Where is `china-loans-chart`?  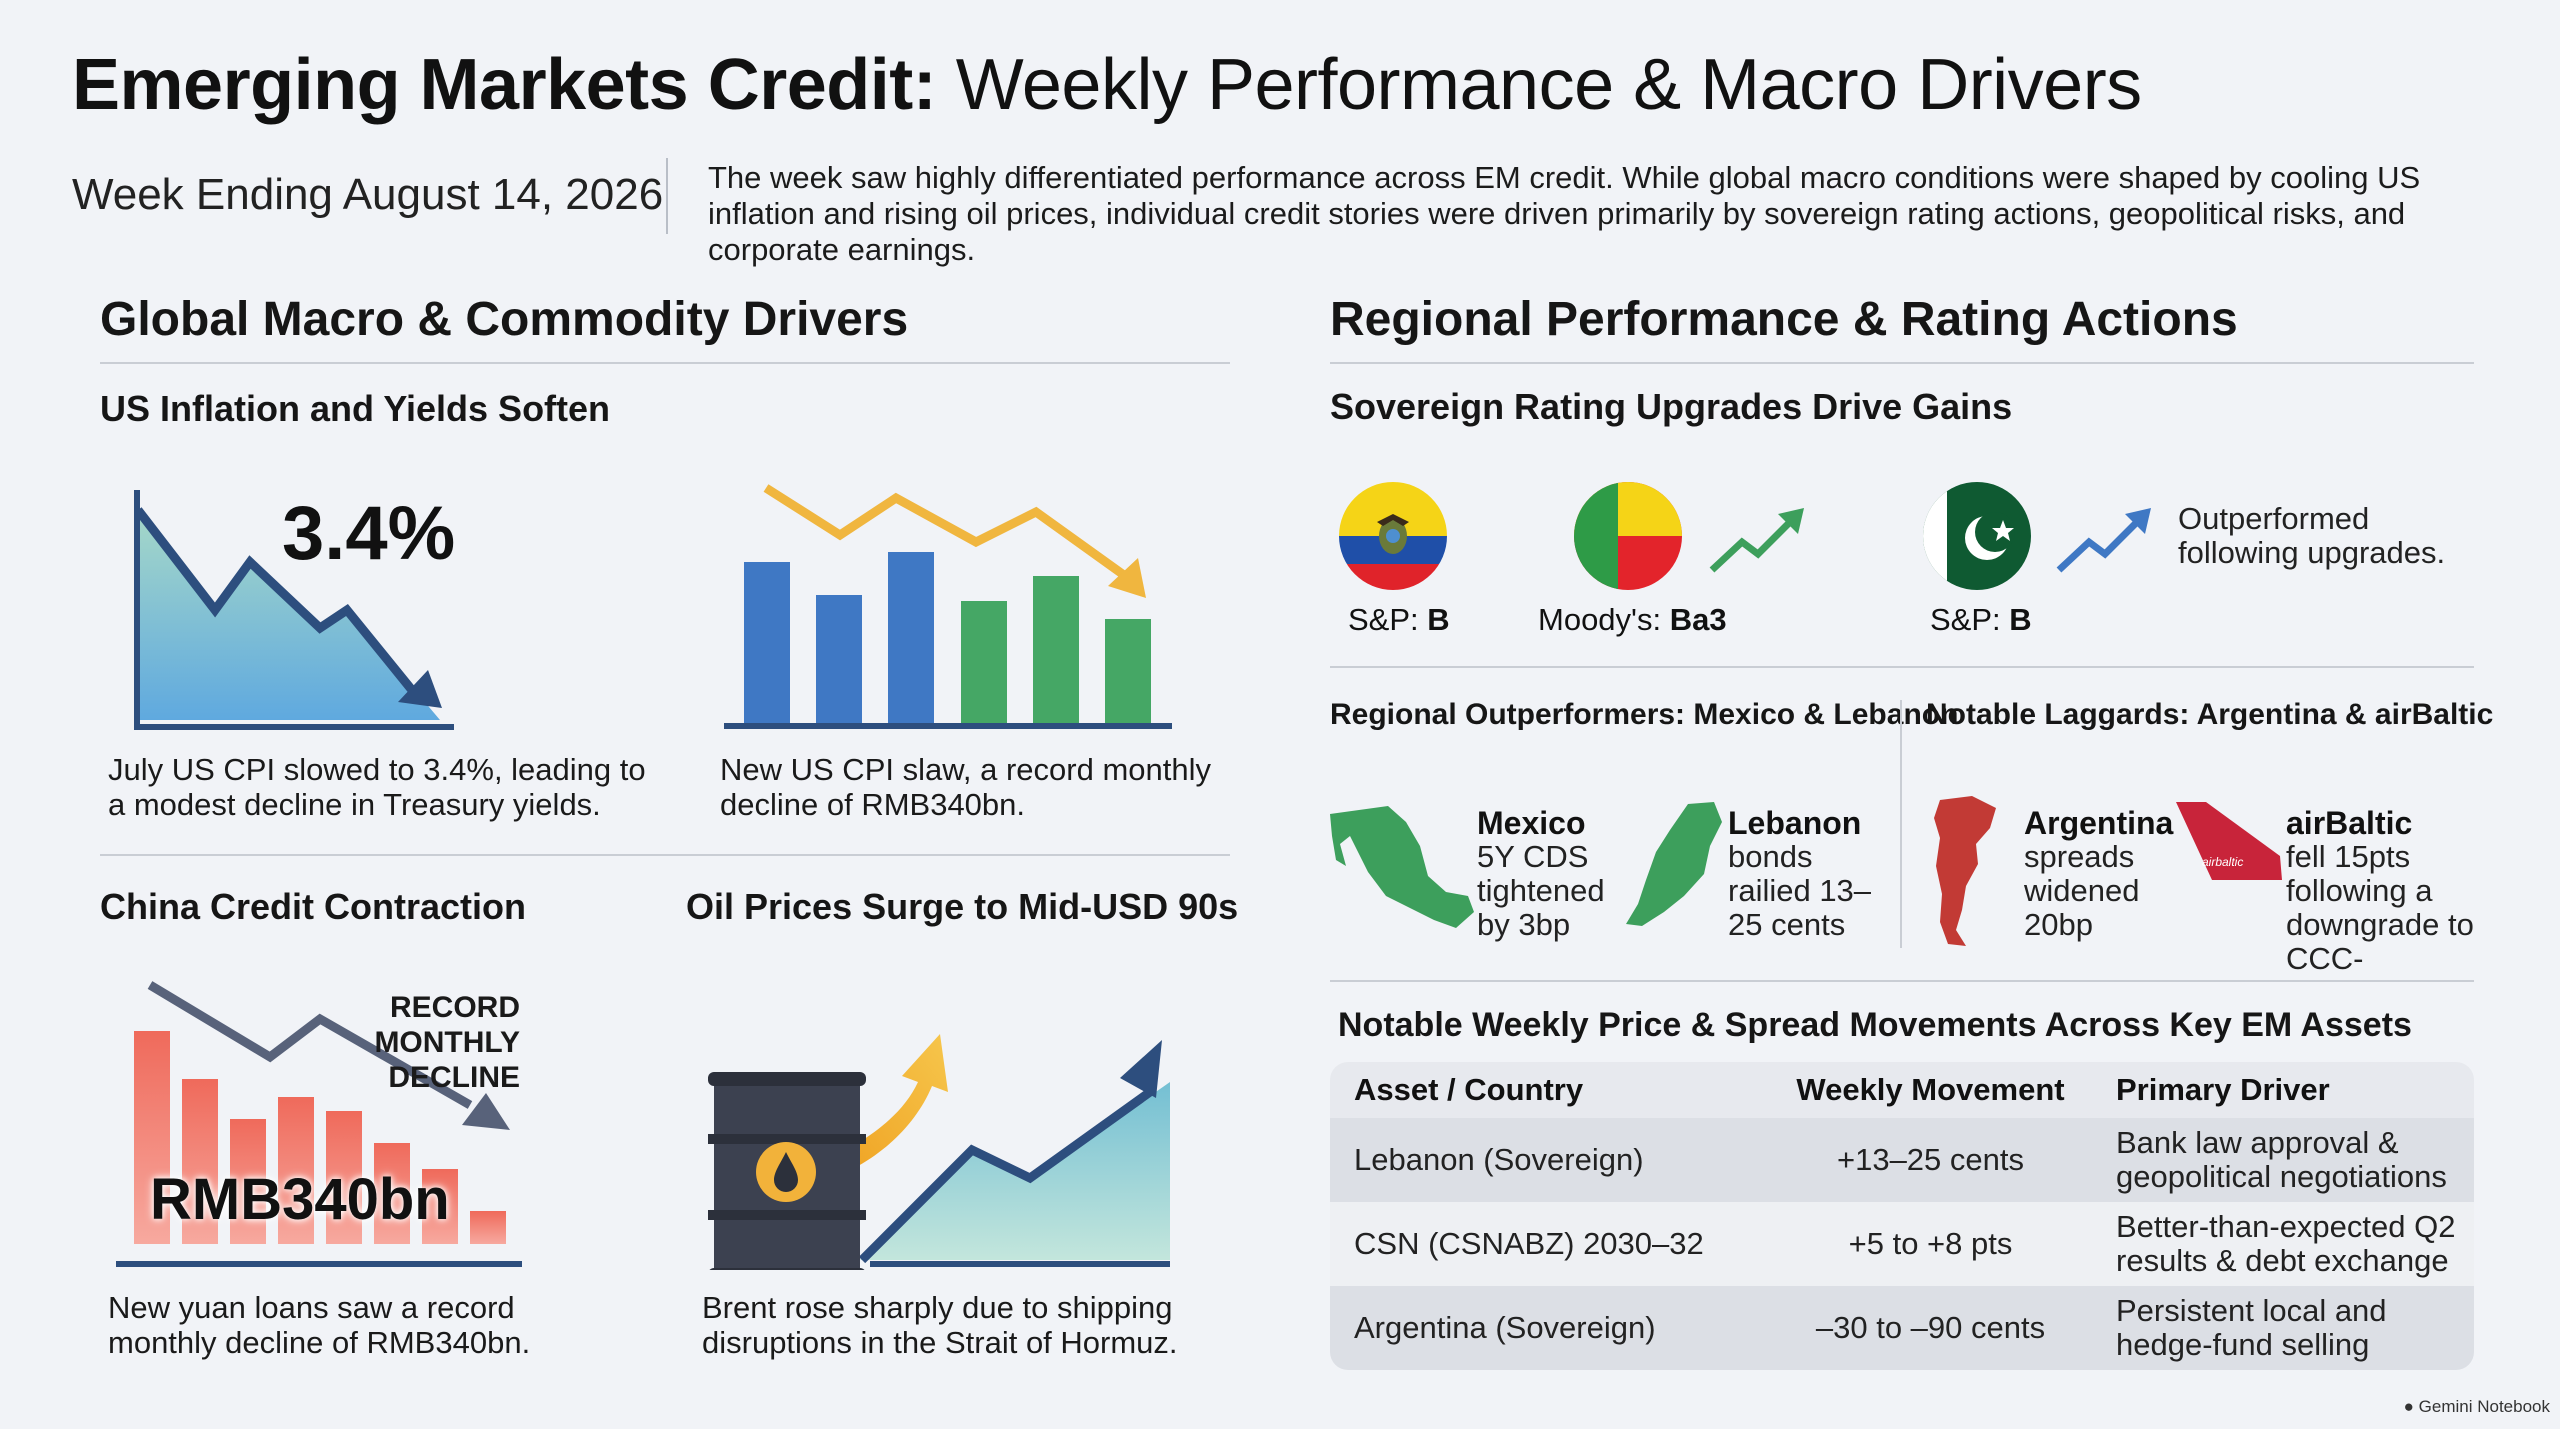
china-loans-chart is located at coordinates (319, 1124).